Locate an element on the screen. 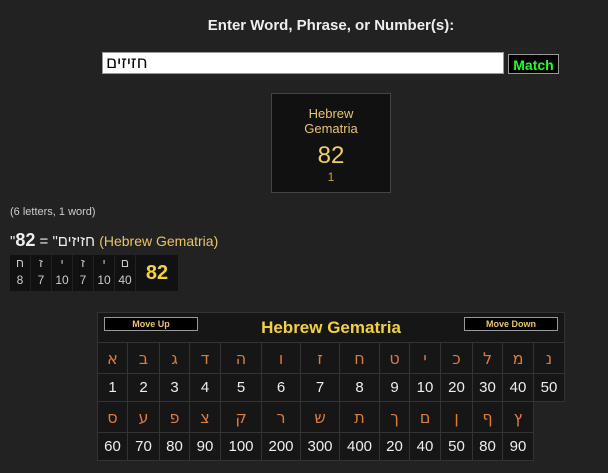 This screenshot has height=473, width=608. breakdown-letter: ח is located at coordinates (20, 263).